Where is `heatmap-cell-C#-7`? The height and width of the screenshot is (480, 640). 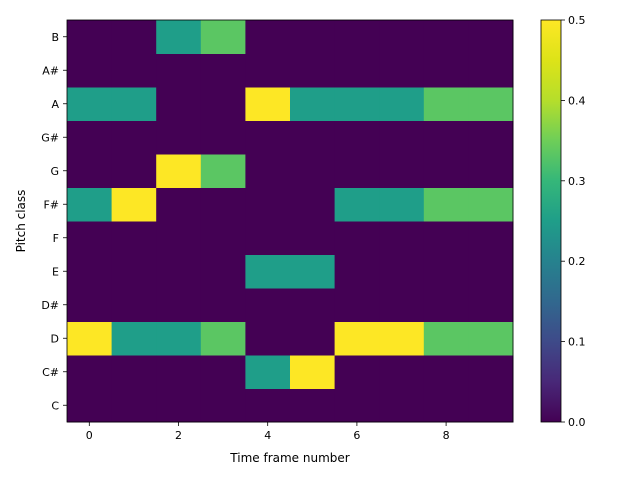 heatmap-cell-C#-7 is located at coordinates (402, 372).